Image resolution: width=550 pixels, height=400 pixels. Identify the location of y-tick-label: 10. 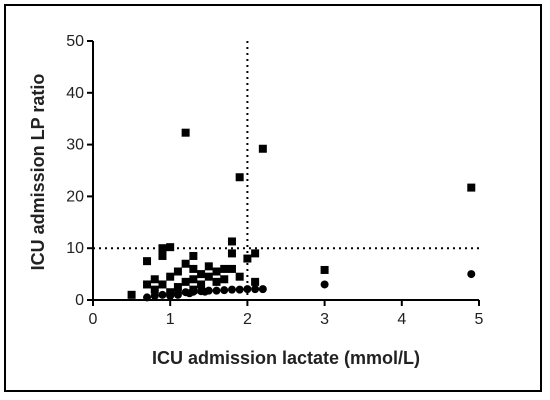
(75, 248).